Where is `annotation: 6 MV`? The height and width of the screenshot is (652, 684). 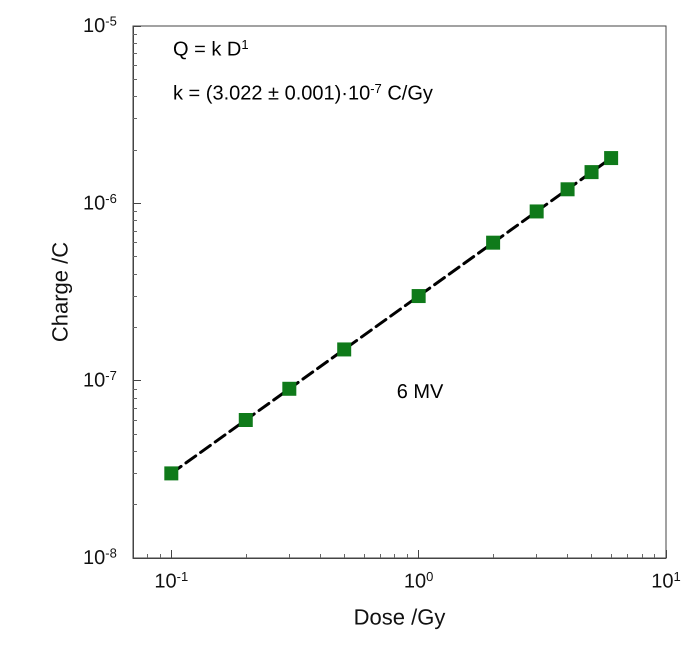
annotation: 6 MV is located at coordinates (420, 392).